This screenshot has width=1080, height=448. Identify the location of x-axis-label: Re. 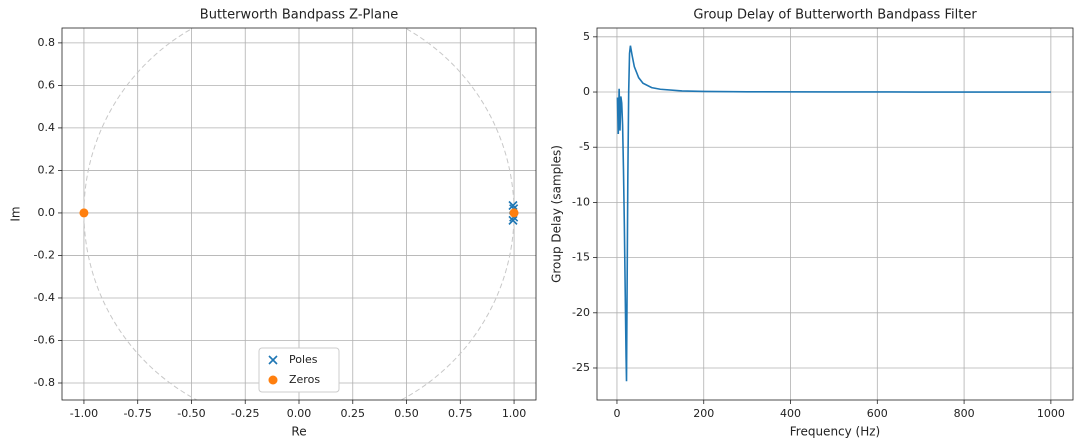
(298, 432).